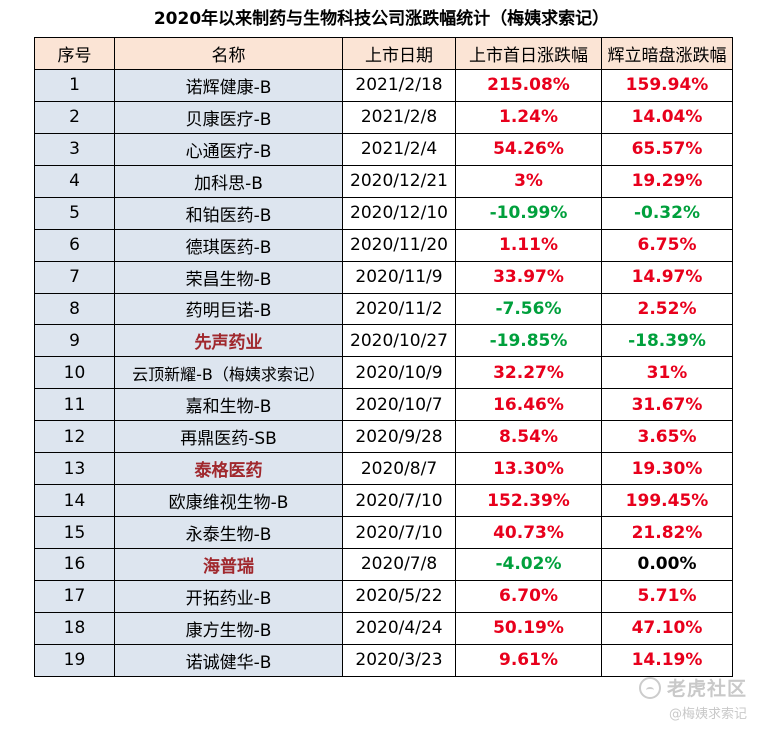 This screenshot has height=733, width=763. I want to click on table-row: 3 心通医疗-B 2021/2/4 54.26% 65.57%, so click(383, 149).